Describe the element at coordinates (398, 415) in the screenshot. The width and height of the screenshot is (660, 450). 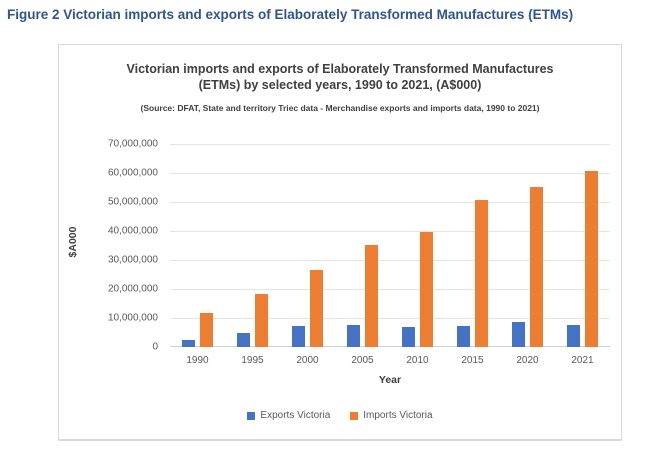
I see `legend-label: Imports Victoria` at that location.